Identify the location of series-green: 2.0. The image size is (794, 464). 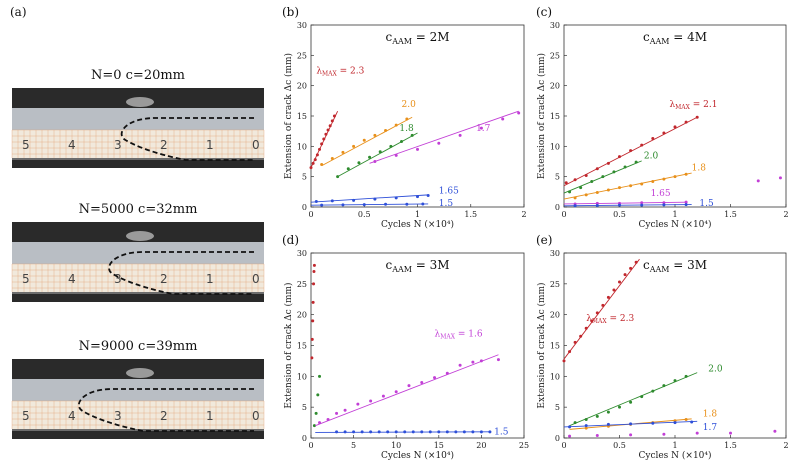
(611, 172).